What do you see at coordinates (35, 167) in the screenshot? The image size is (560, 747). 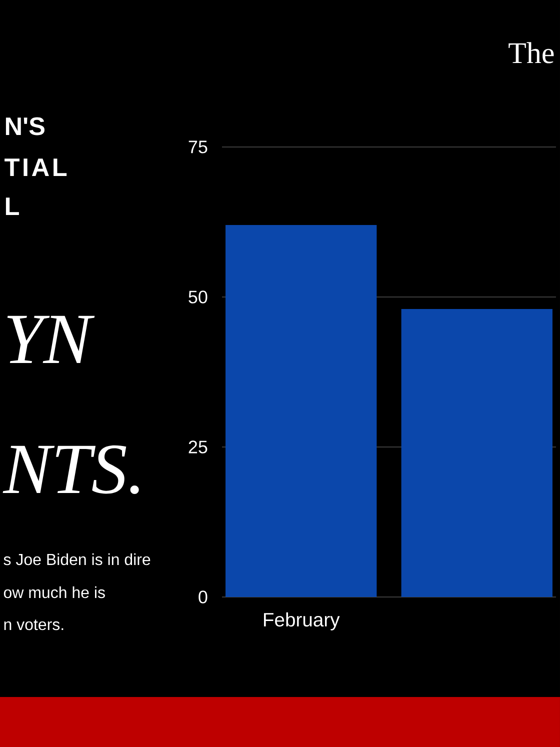 I see `text: TIAL` at bounding box center [35, 167].